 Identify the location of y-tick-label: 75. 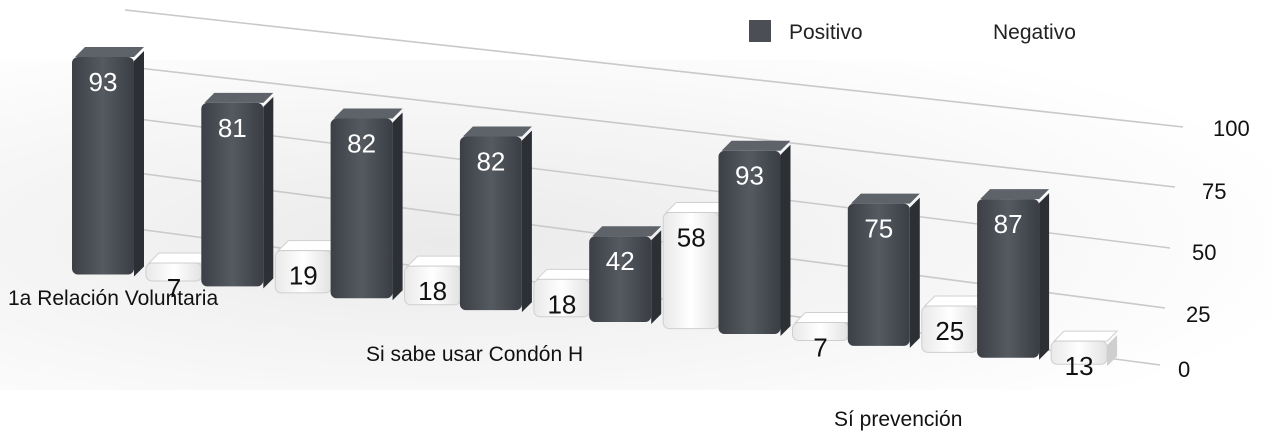
(1214, 191).